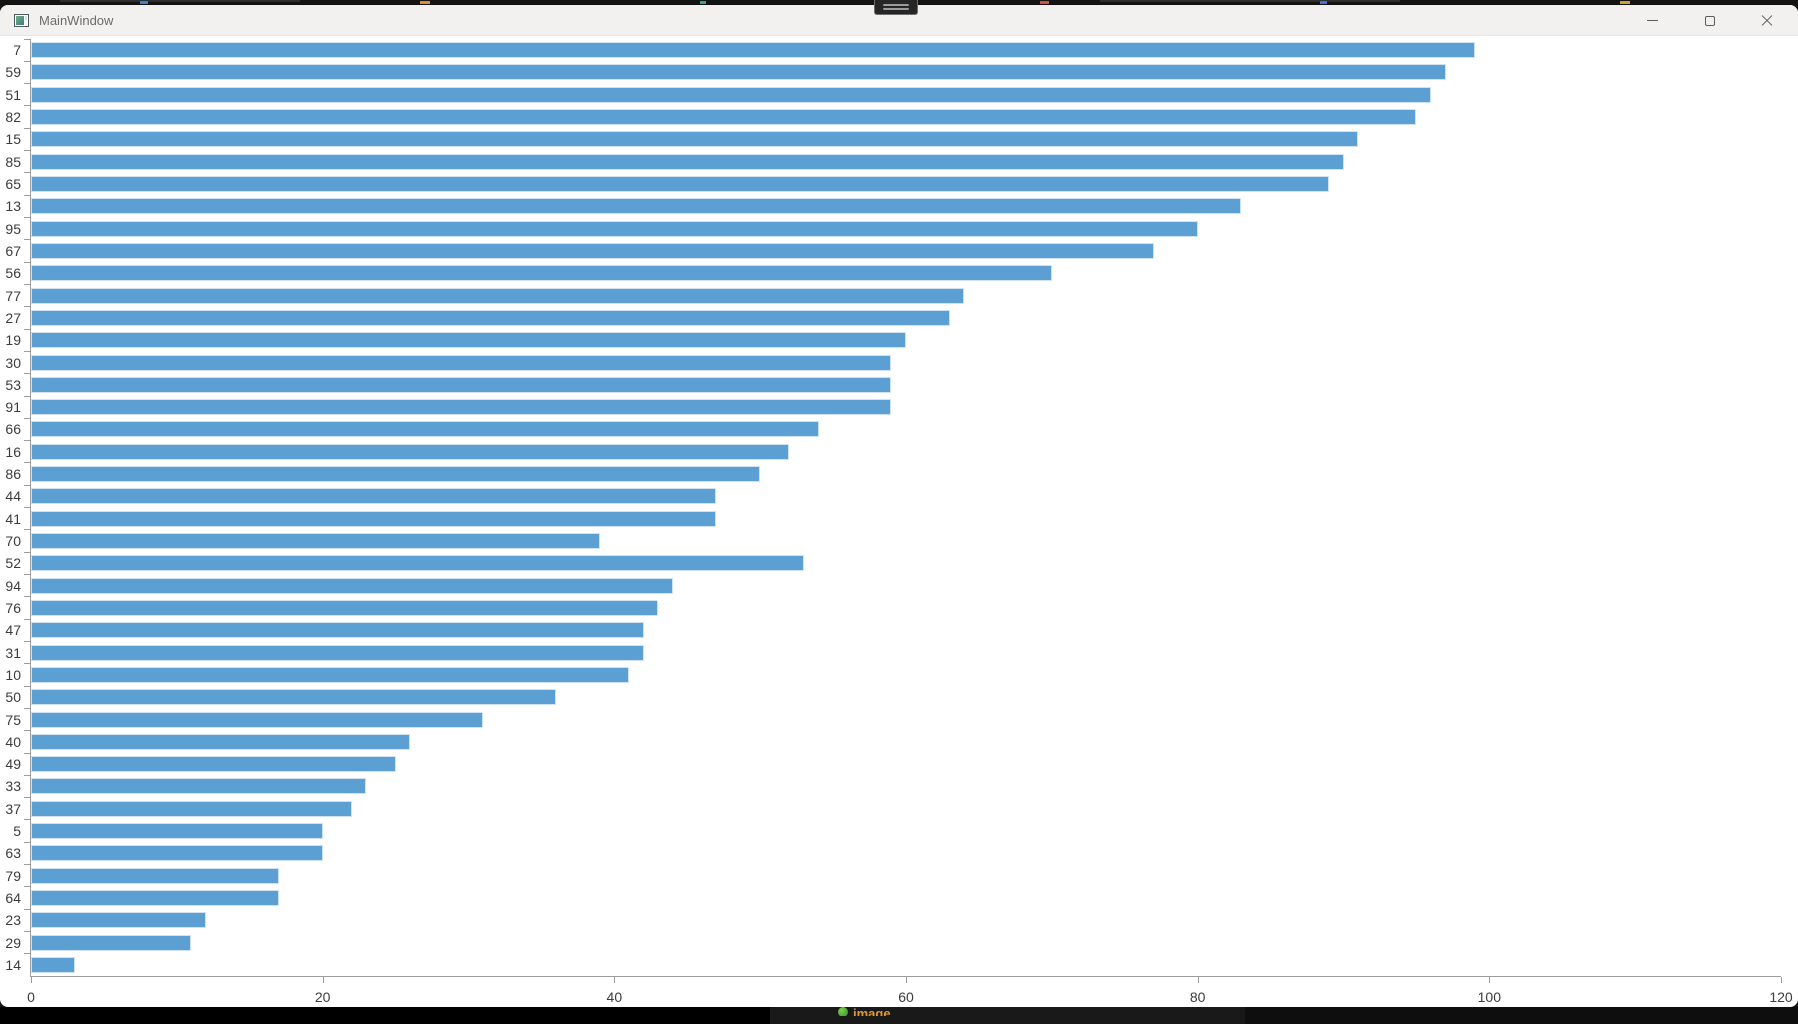  What do you see at coordinates (893, 272) in the screenshot?
I see `chart-row: 56` at bounding box center [893, 272].